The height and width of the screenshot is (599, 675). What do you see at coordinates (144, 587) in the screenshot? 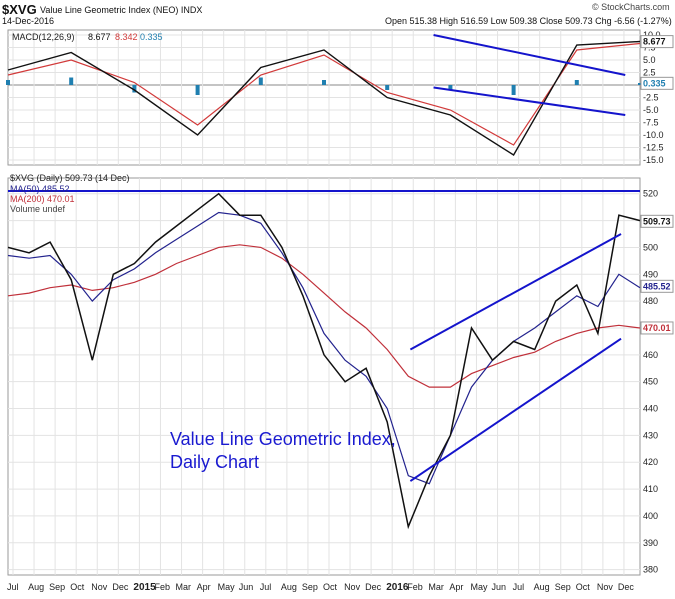
I see `x-axis-label: 2015` at bounding box center [144, 587].